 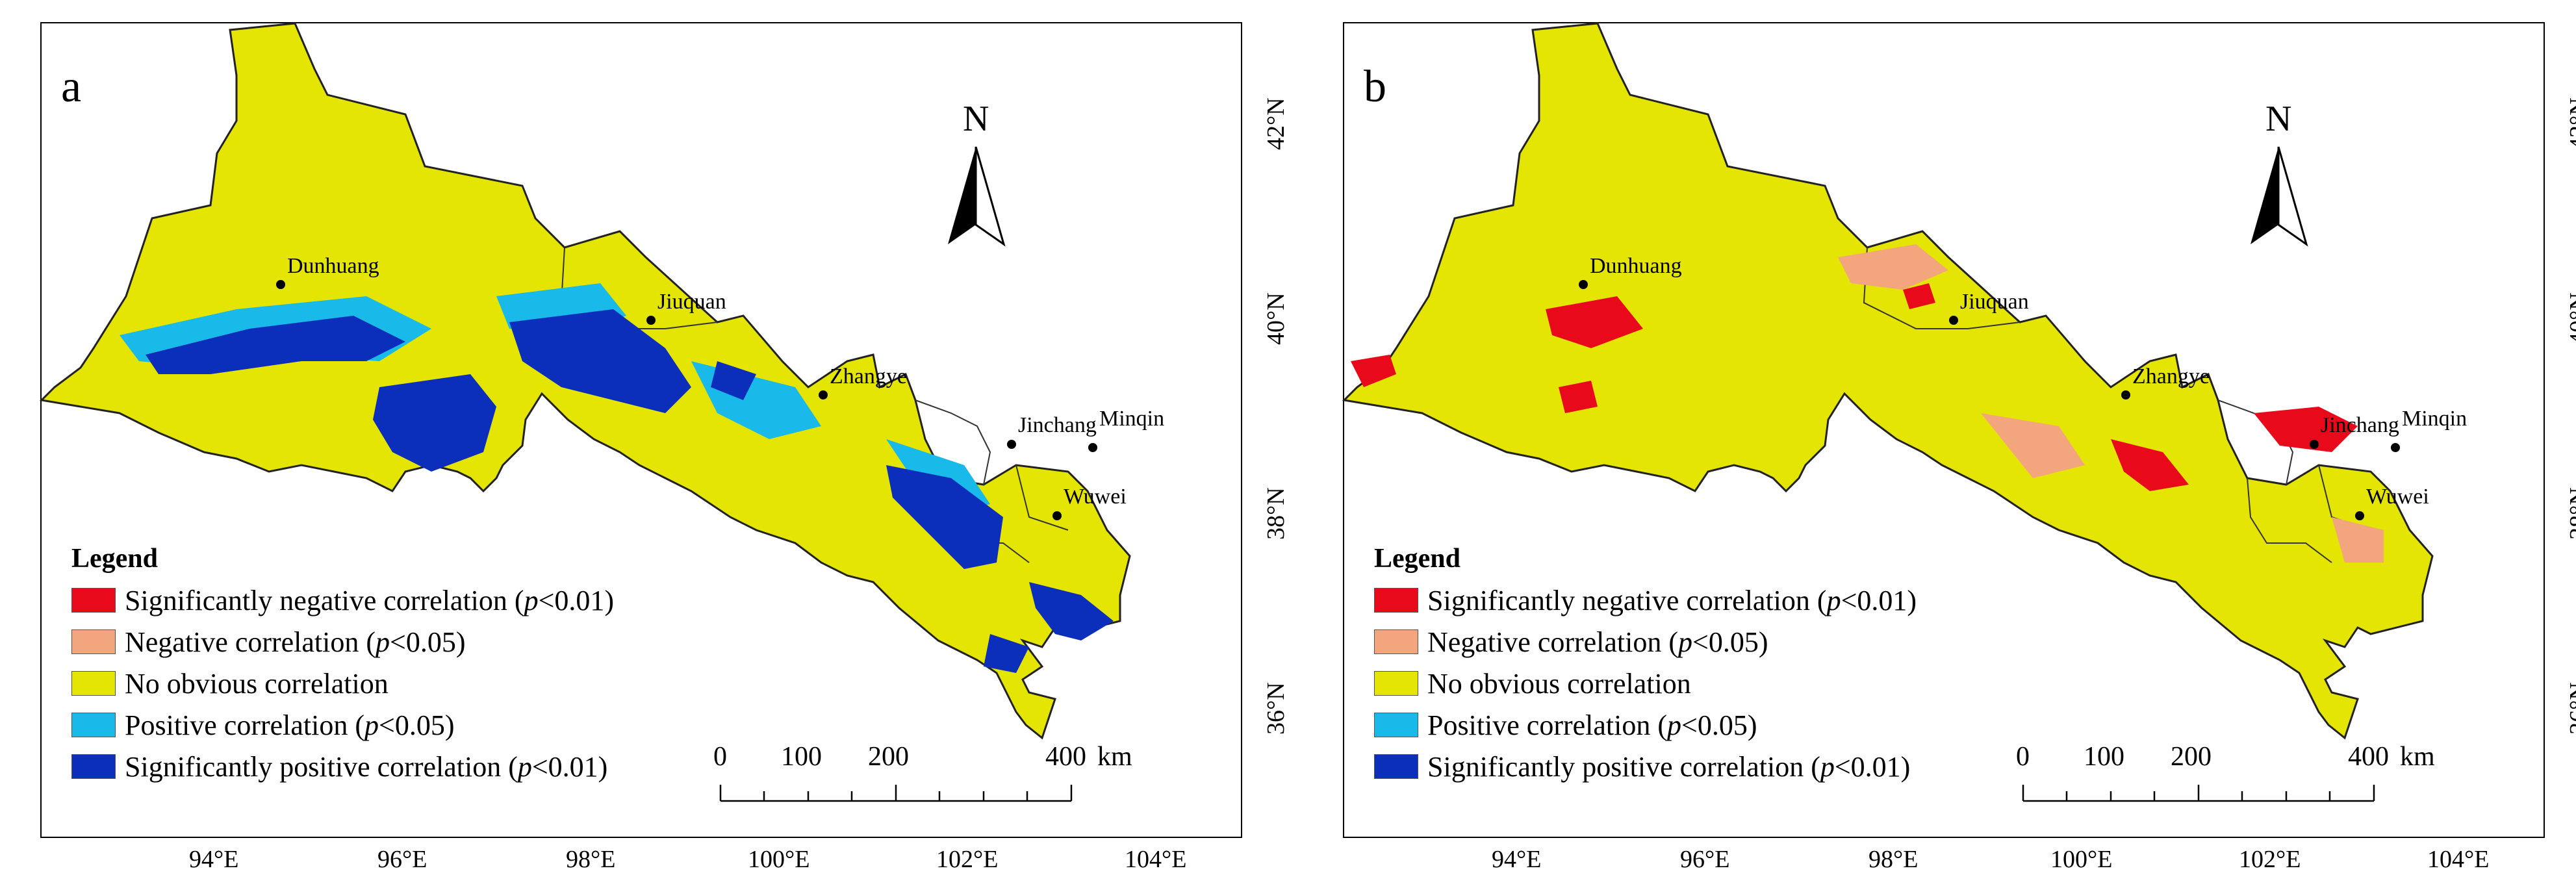 What do you see at coordinates (1517, 859) in the screenshot?
I see `lon-tick-label: 94°E` at bounding box center [1517, 859].